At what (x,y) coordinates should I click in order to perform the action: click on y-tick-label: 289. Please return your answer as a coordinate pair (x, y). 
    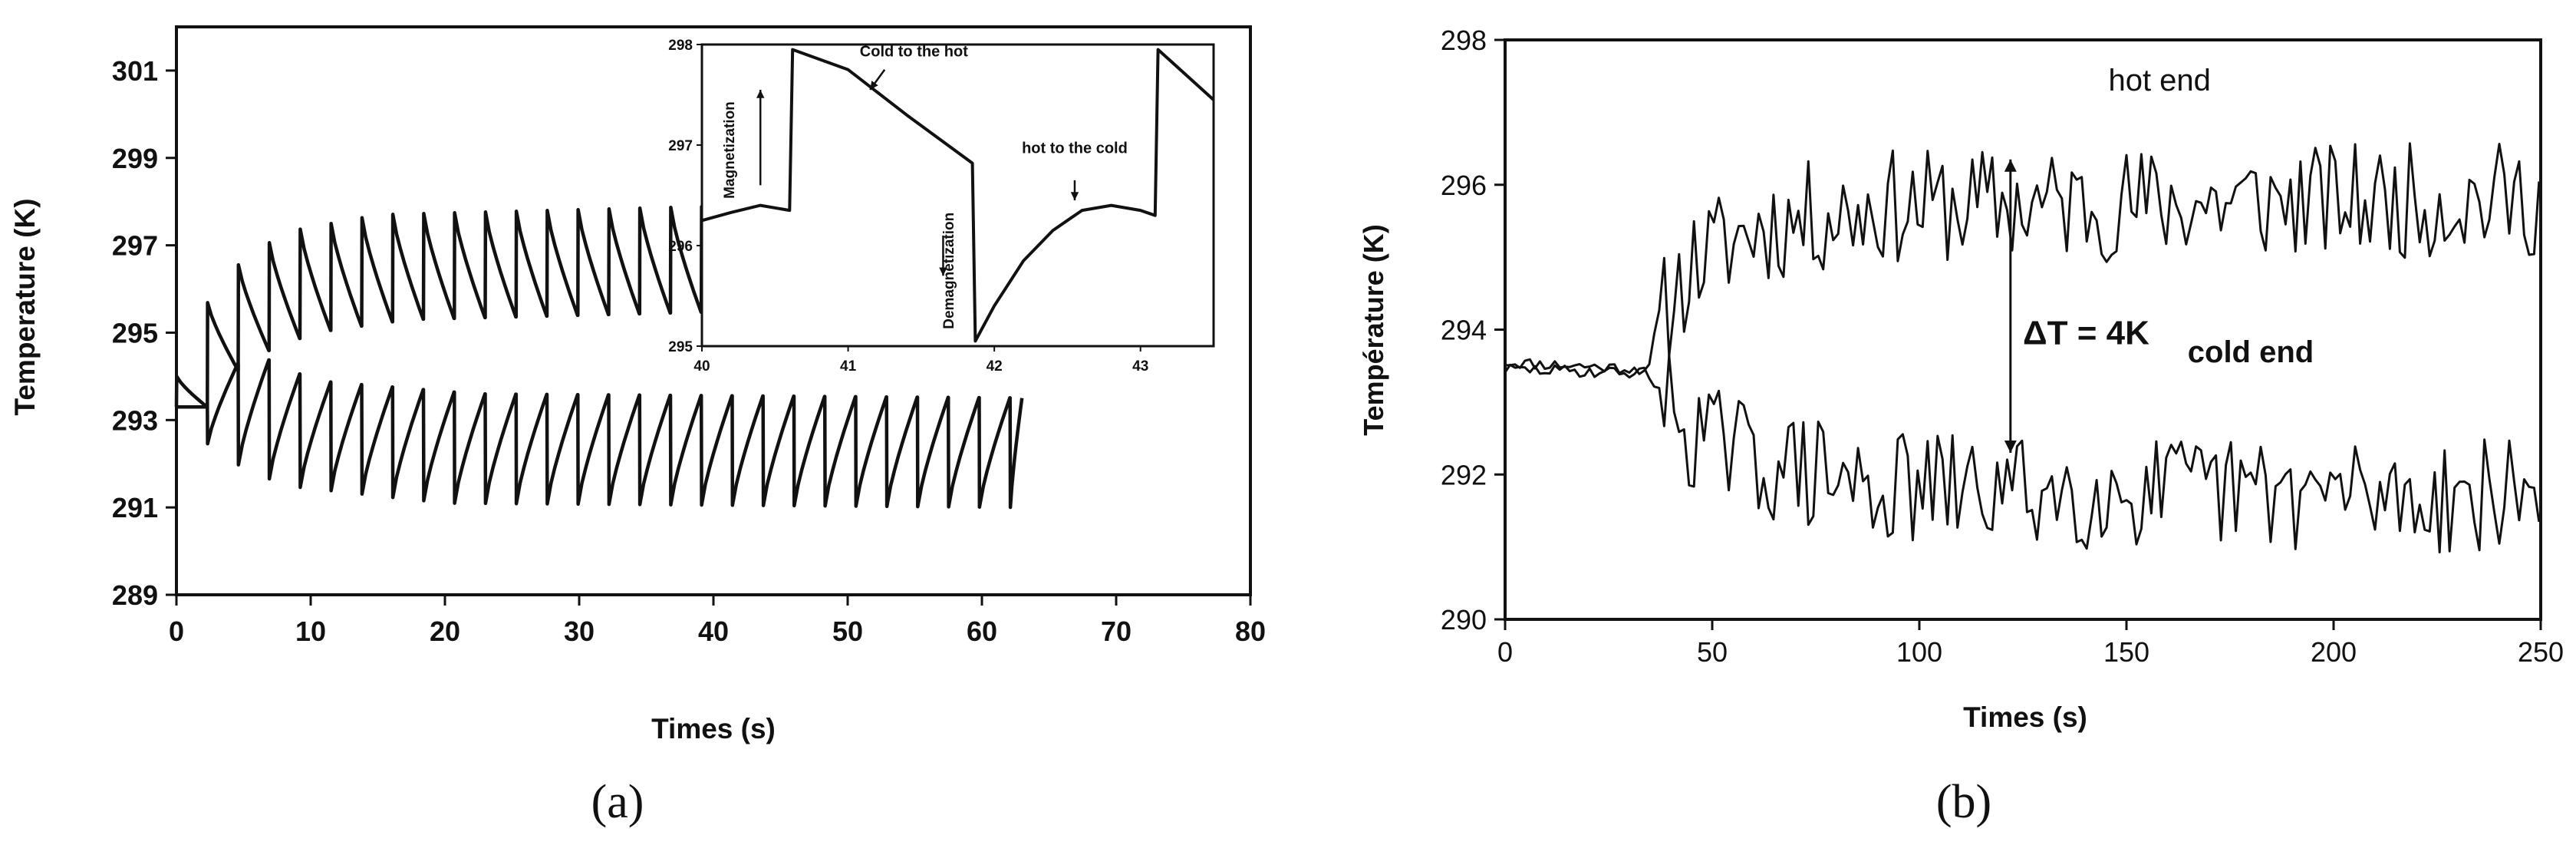
    Looking at the image, I should click on (135, 595).